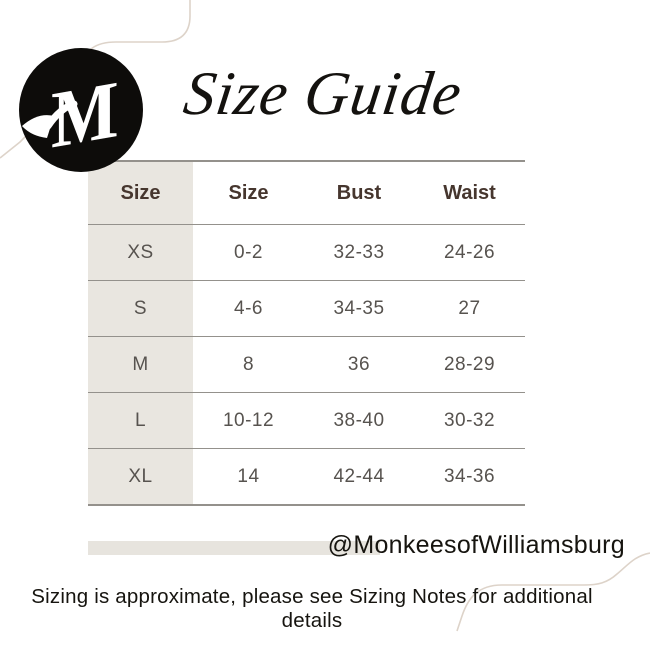 The image size is (650, 650). Describe the element at coordinates (306, 476) in the screenshot. I see `table-row-xl: XL 14 42-44 34-36` at that location.